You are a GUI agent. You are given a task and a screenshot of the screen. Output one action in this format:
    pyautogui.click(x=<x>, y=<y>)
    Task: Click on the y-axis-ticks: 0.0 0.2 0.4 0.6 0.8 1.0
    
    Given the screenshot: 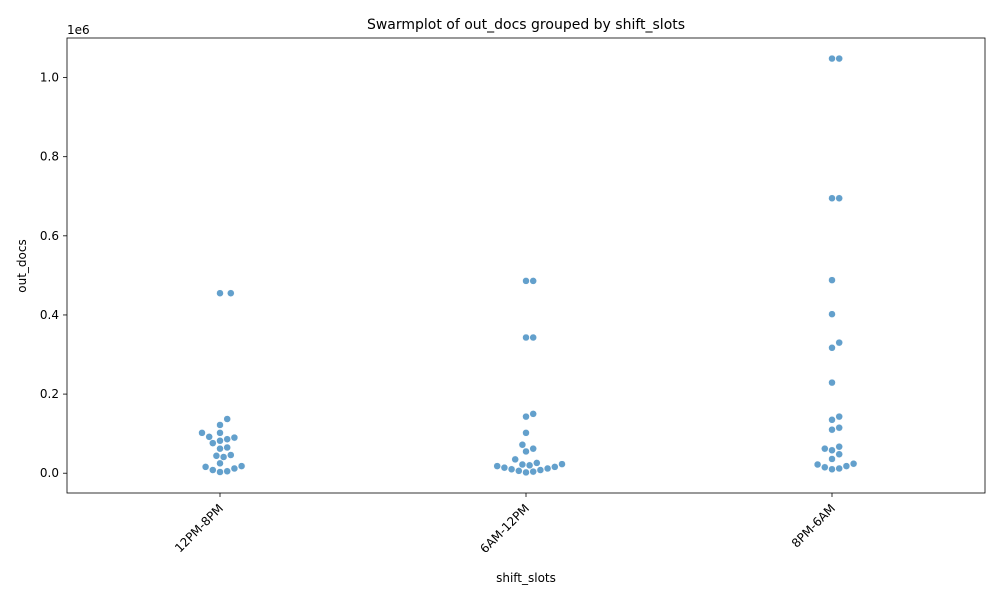 What is the action you would take?
    pyautogui.click(x=53, y=275)
    